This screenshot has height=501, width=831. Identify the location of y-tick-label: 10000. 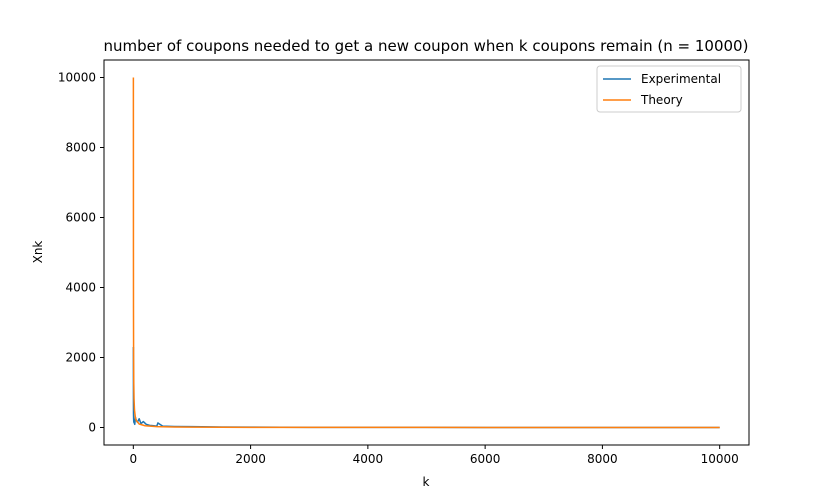
(77, 78).